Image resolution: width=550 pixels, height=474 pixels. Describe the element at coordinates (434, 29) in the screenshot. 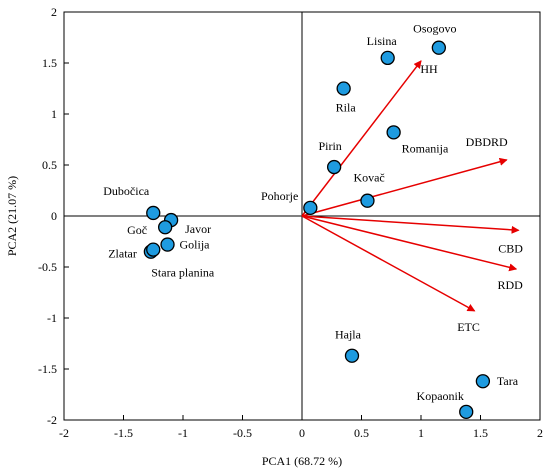

I see `point-label-osogovo: Osogovo` at that location.